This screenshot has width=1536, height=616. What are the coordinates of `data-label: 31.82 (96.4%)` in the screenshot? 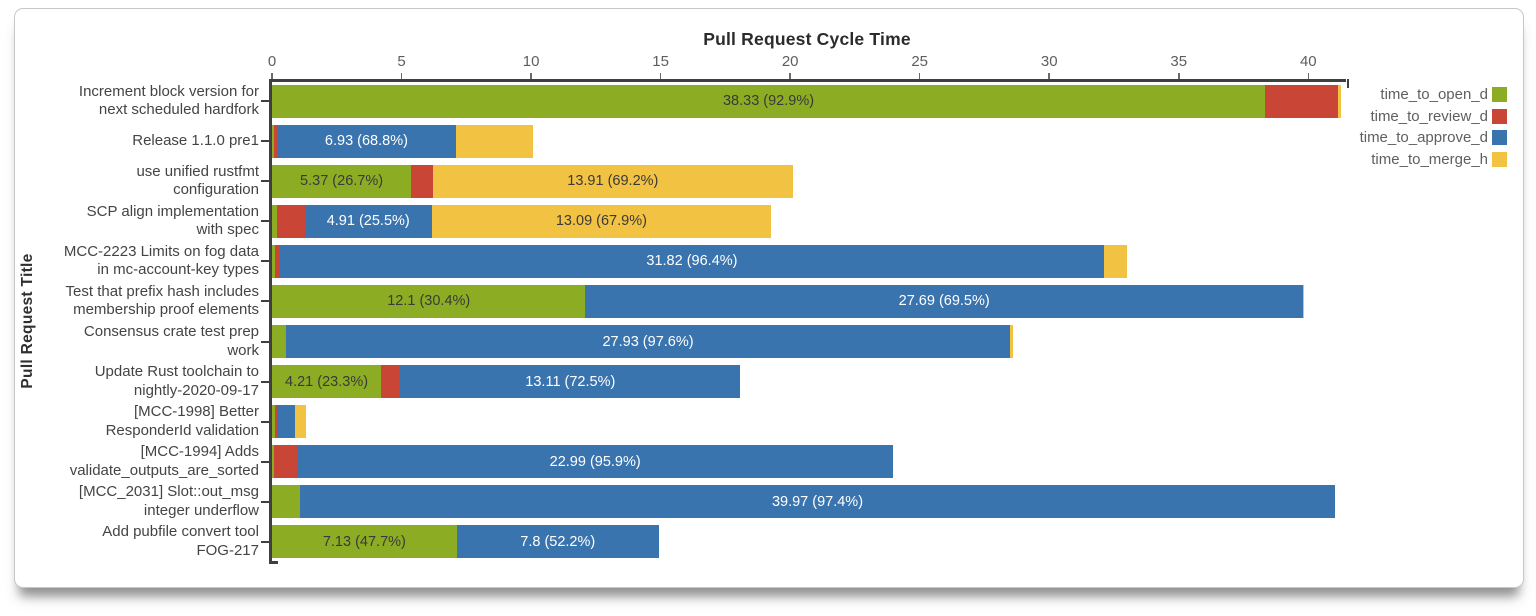 It's located at (692, 261).